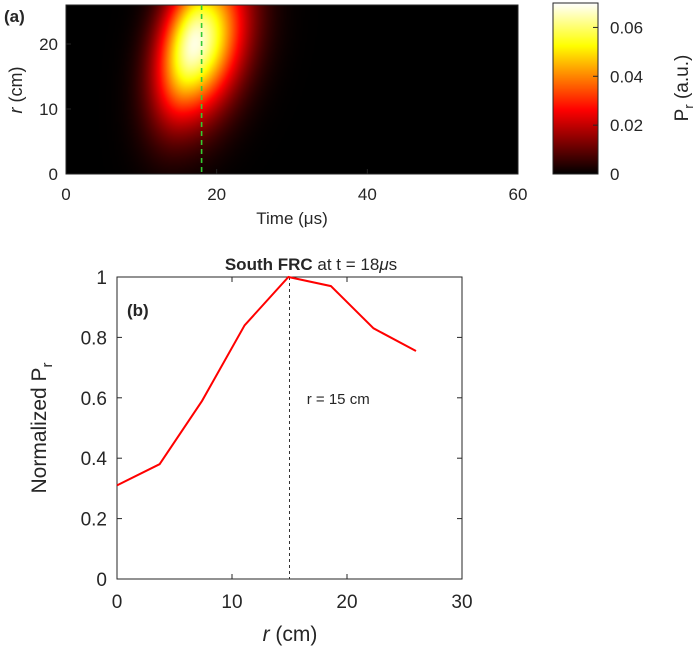  Describe the element at coordinates (101, 580) in the screenshot. I see `plot-b-ytick-label: 0` at that location.